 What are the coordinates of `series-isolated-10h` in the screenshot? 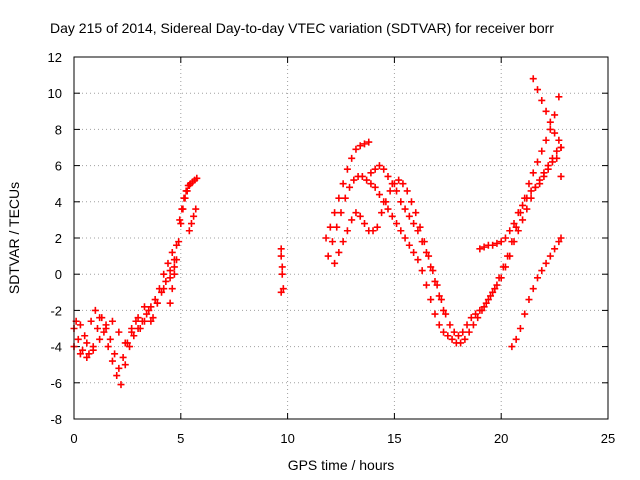 It's located at (282, 270).